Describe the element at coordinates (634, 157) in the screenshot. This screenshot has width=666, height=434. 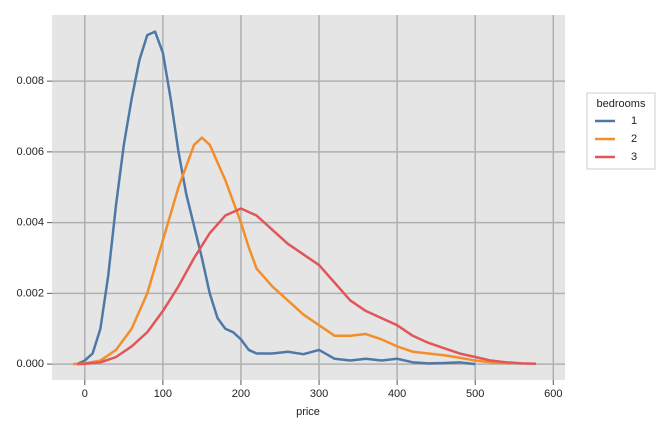
I see `legend-label: 3` at that location.